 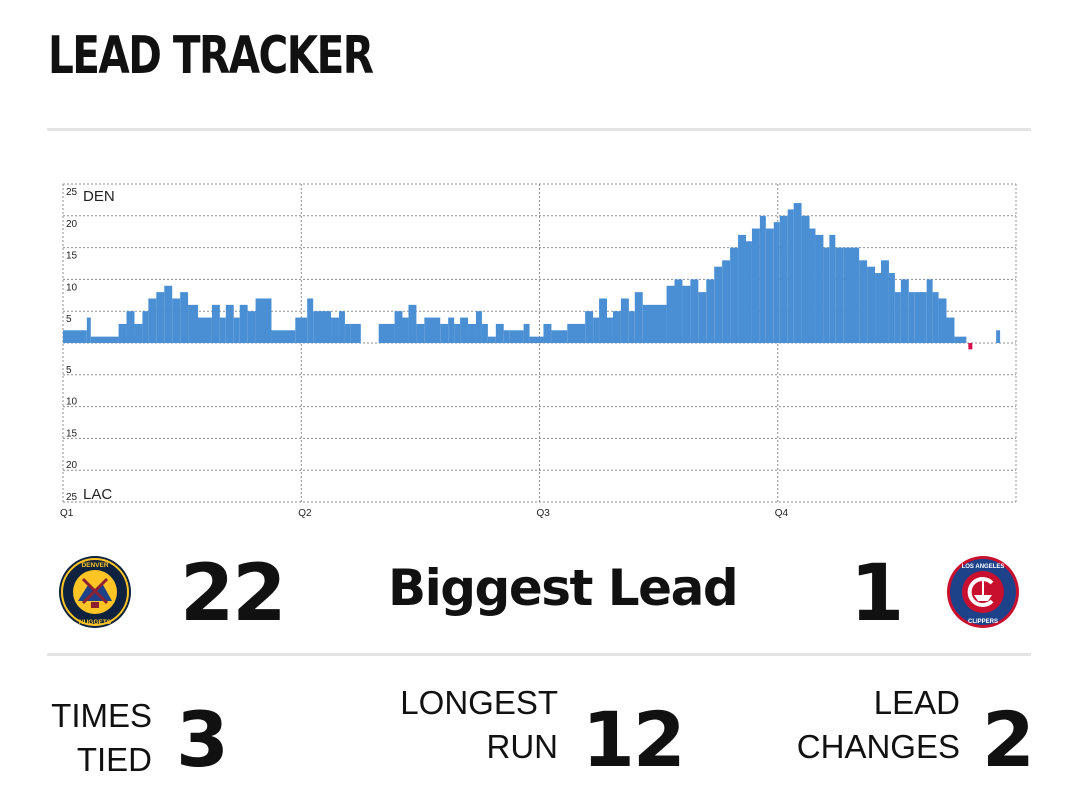 I want to click on lac-biggest-lead-value: 1, so click(x=877, y=594).